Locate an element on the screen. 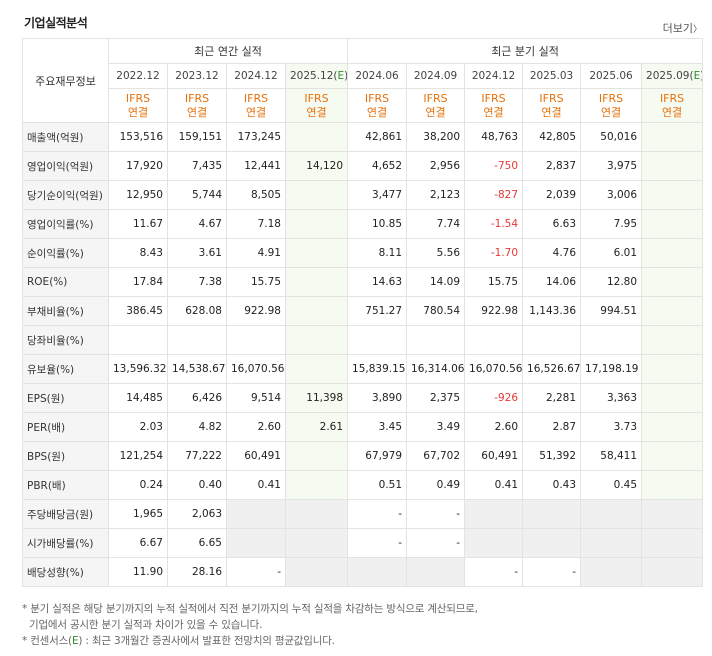 The image size is (712, 656). value-cell: 16,070.56 is located at coordinates (494, 369).